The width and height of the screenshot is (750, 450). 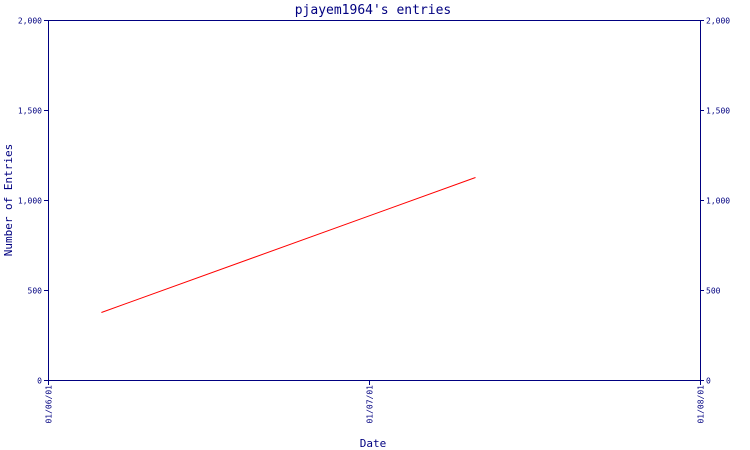 What do you see at coordinates (39, 381) in the screenshot?
I see `y-tick-label-left: 0` at bounding box center [39, 381].